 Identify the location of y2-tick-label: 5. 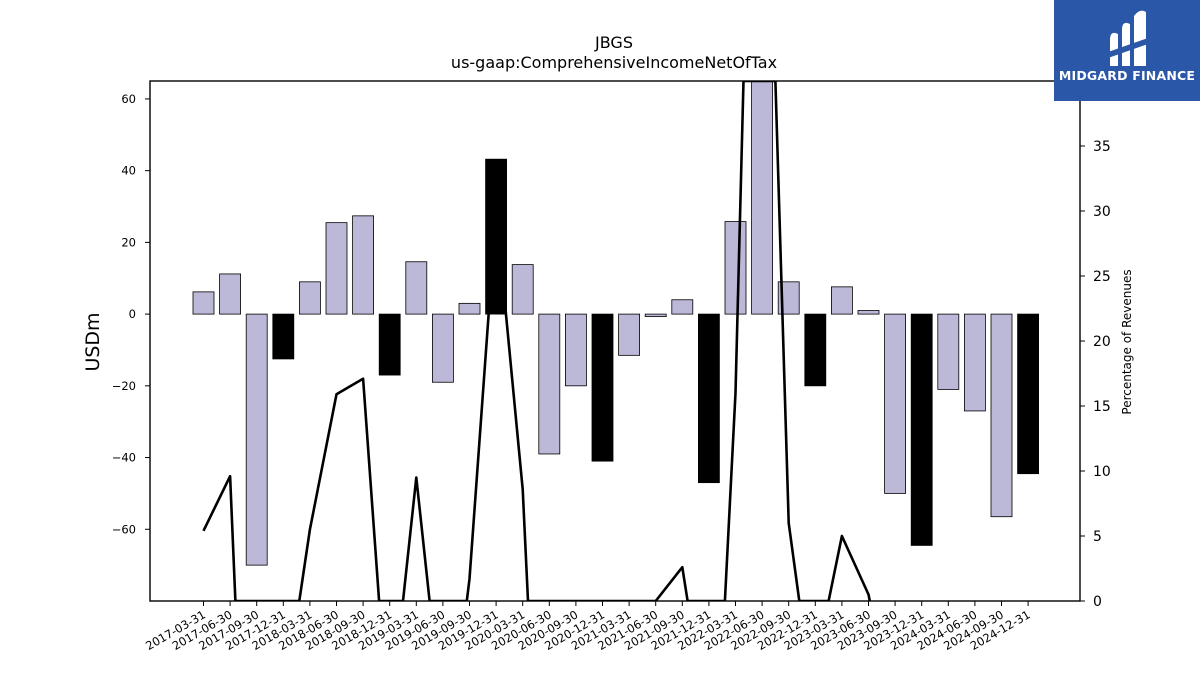
(1097, 537).